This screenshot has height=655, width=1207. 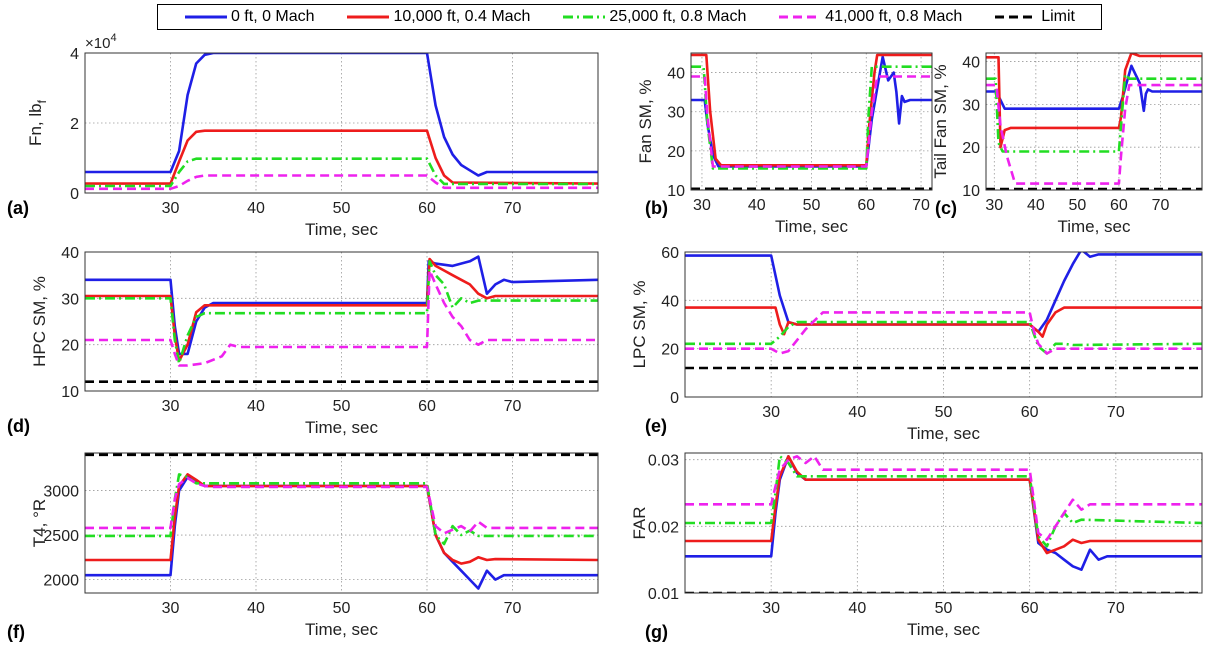 What do you see at coordinates (663, 461) in the screenshot?
I see `y-tick-label: 0.03` at bounding box center [663, 461].